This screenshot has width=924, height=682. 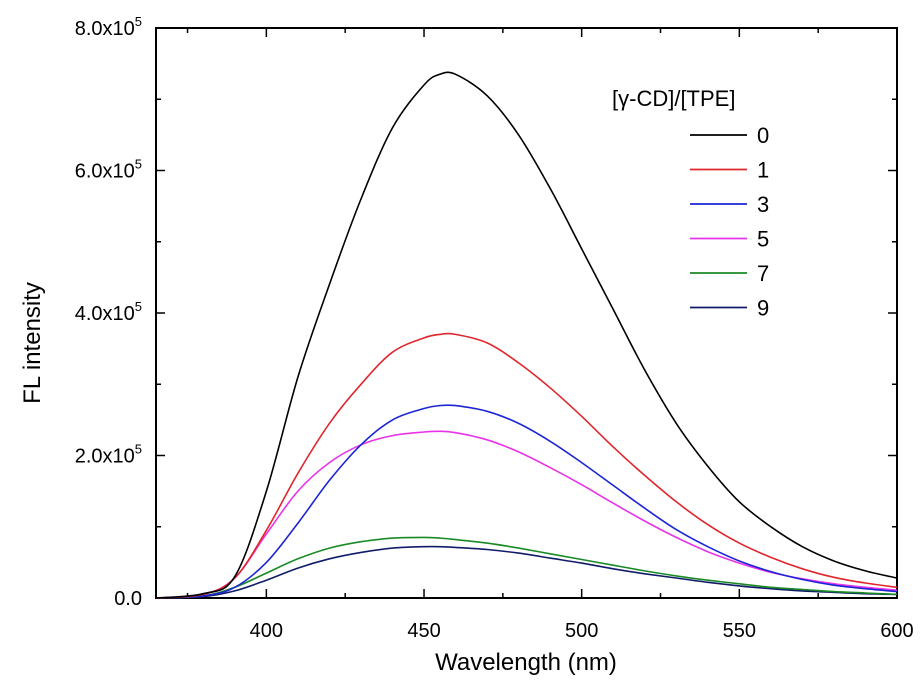 What do you see at coordinates (763, 239) in the screenshot?
I see `legend-label-5: 5` at bounding box center [763, 239].